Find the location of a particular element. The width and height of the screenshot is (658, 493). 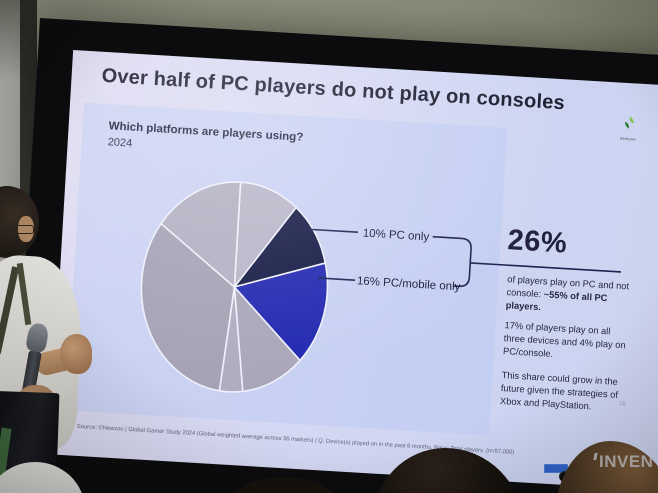

audience-head is located at coordinates (284, 485).